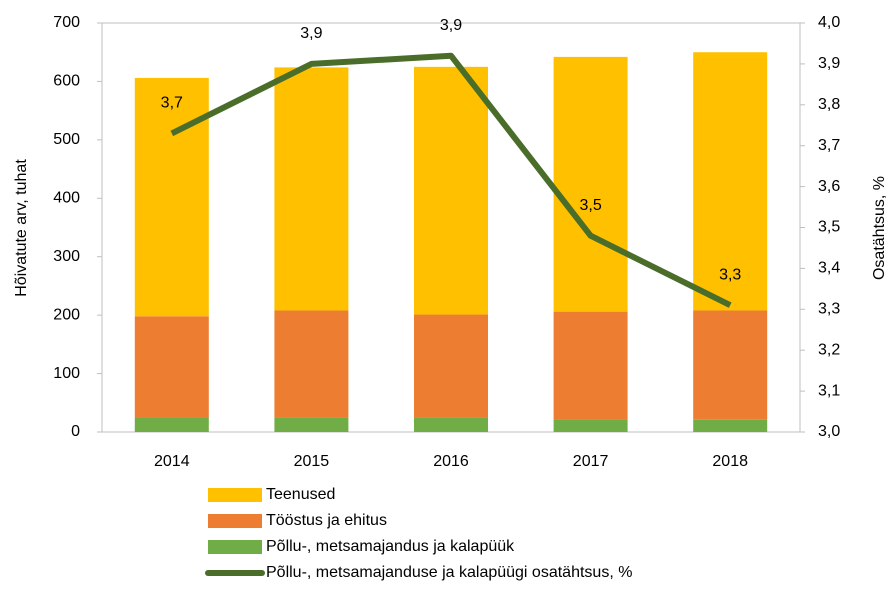 This screenshot has height=592, width=889. What do you see at coordinates (829, 63) in the screenshot?
I see `y2-tick-label: 3,9` at bounding box center [829, 63].